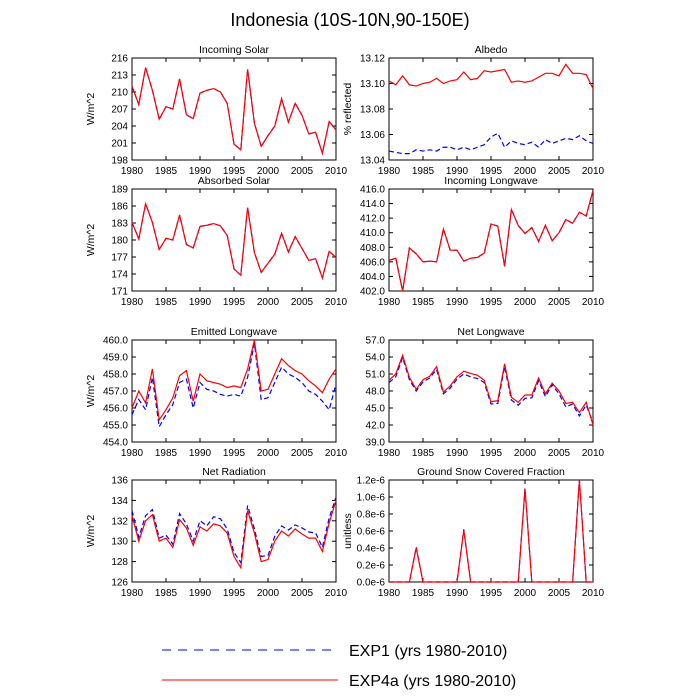 This screenshot has height=700, width=700. What do you see at coordinates (349, 20) in the screenshot?
I see `figure-title: Indonesia (10S-10N,90-150E)` at bounding box center [349, 20].